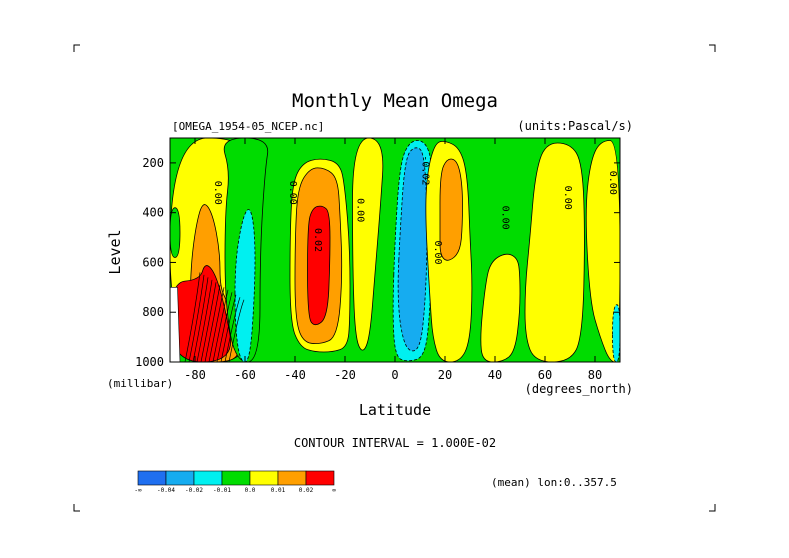  What do you see at coordinates (345, 375) in the screenshot?
I see `x-tick-label-3: -20` at bounding box center [345, 375].